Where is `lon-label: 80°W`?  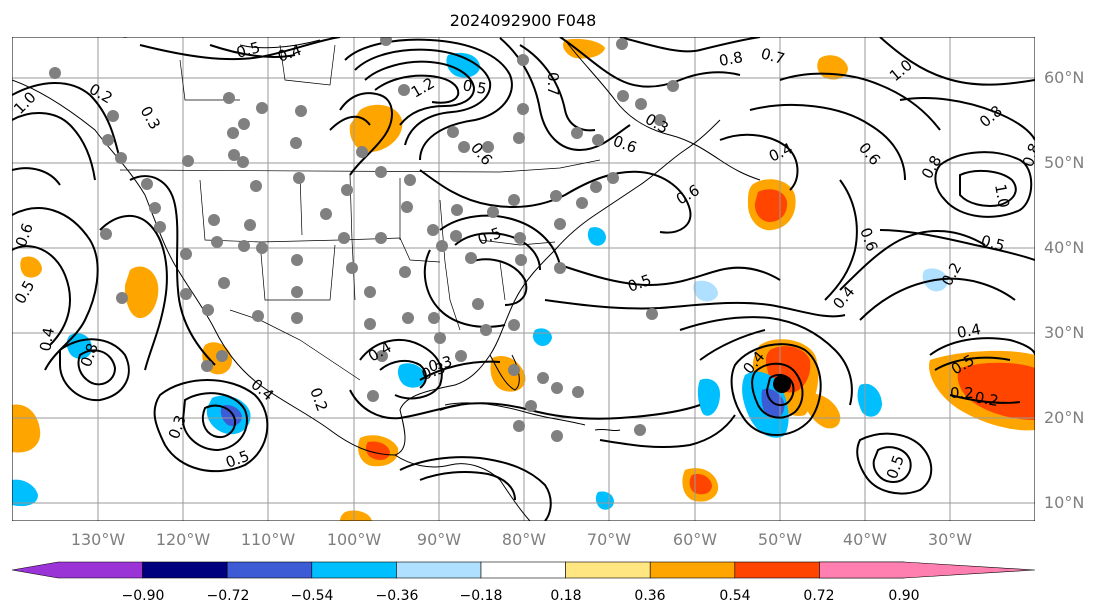 lon-label: 80°W is located at coordinates (524, 539).